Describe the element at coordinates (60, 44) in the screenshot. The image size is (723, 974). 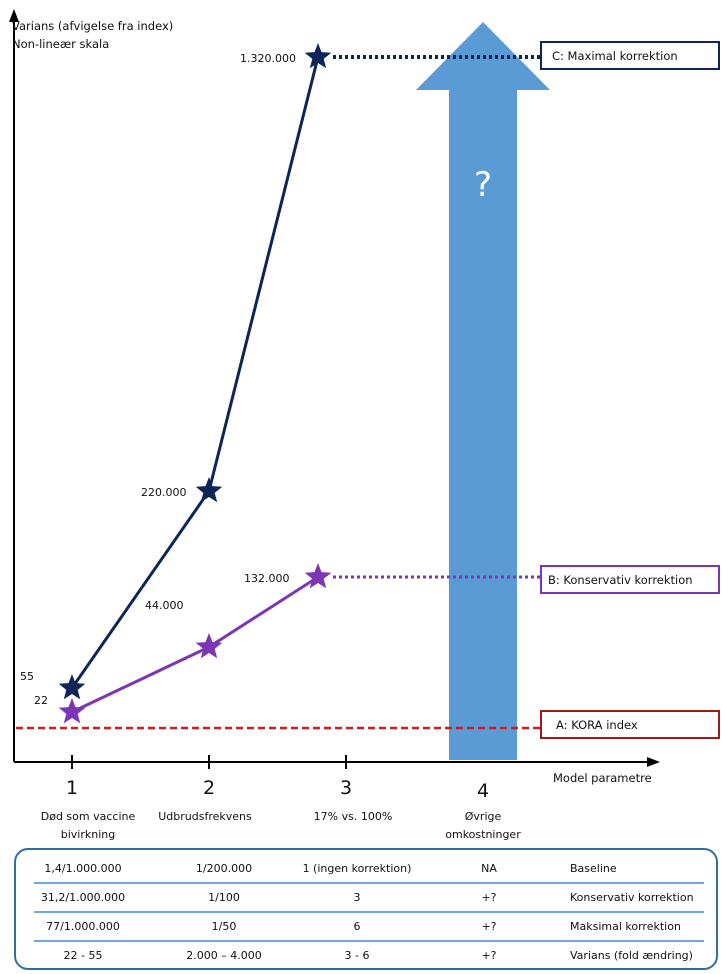
I see `y-axis-label-line2: Non-lineær skala` at that location.